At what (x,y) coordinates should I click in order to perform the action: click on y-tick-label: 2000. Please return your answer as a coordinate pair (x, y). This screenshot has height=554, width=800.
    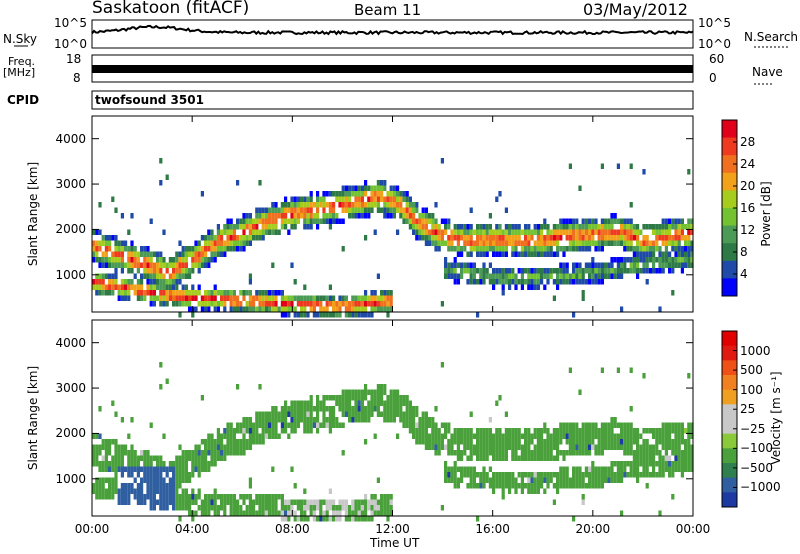
    Looking at the image, I should click on (70, 433).